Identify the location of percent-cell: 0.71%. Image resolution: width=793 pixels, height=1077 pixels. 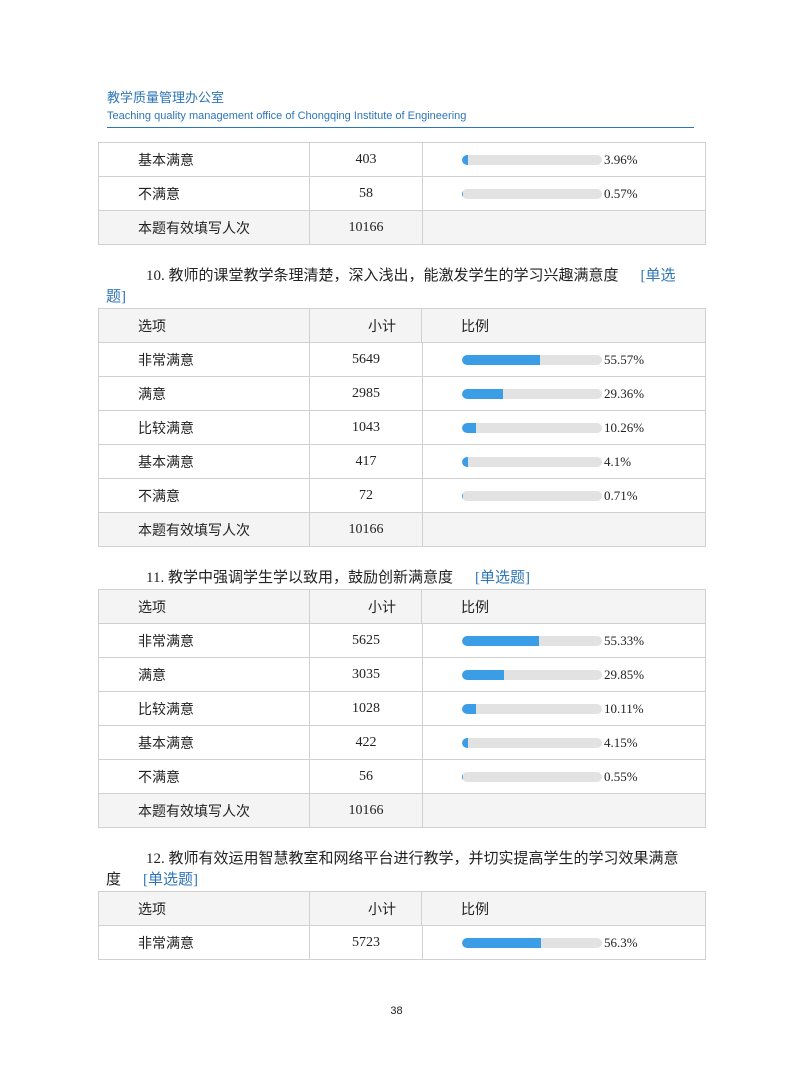
(564, 495).